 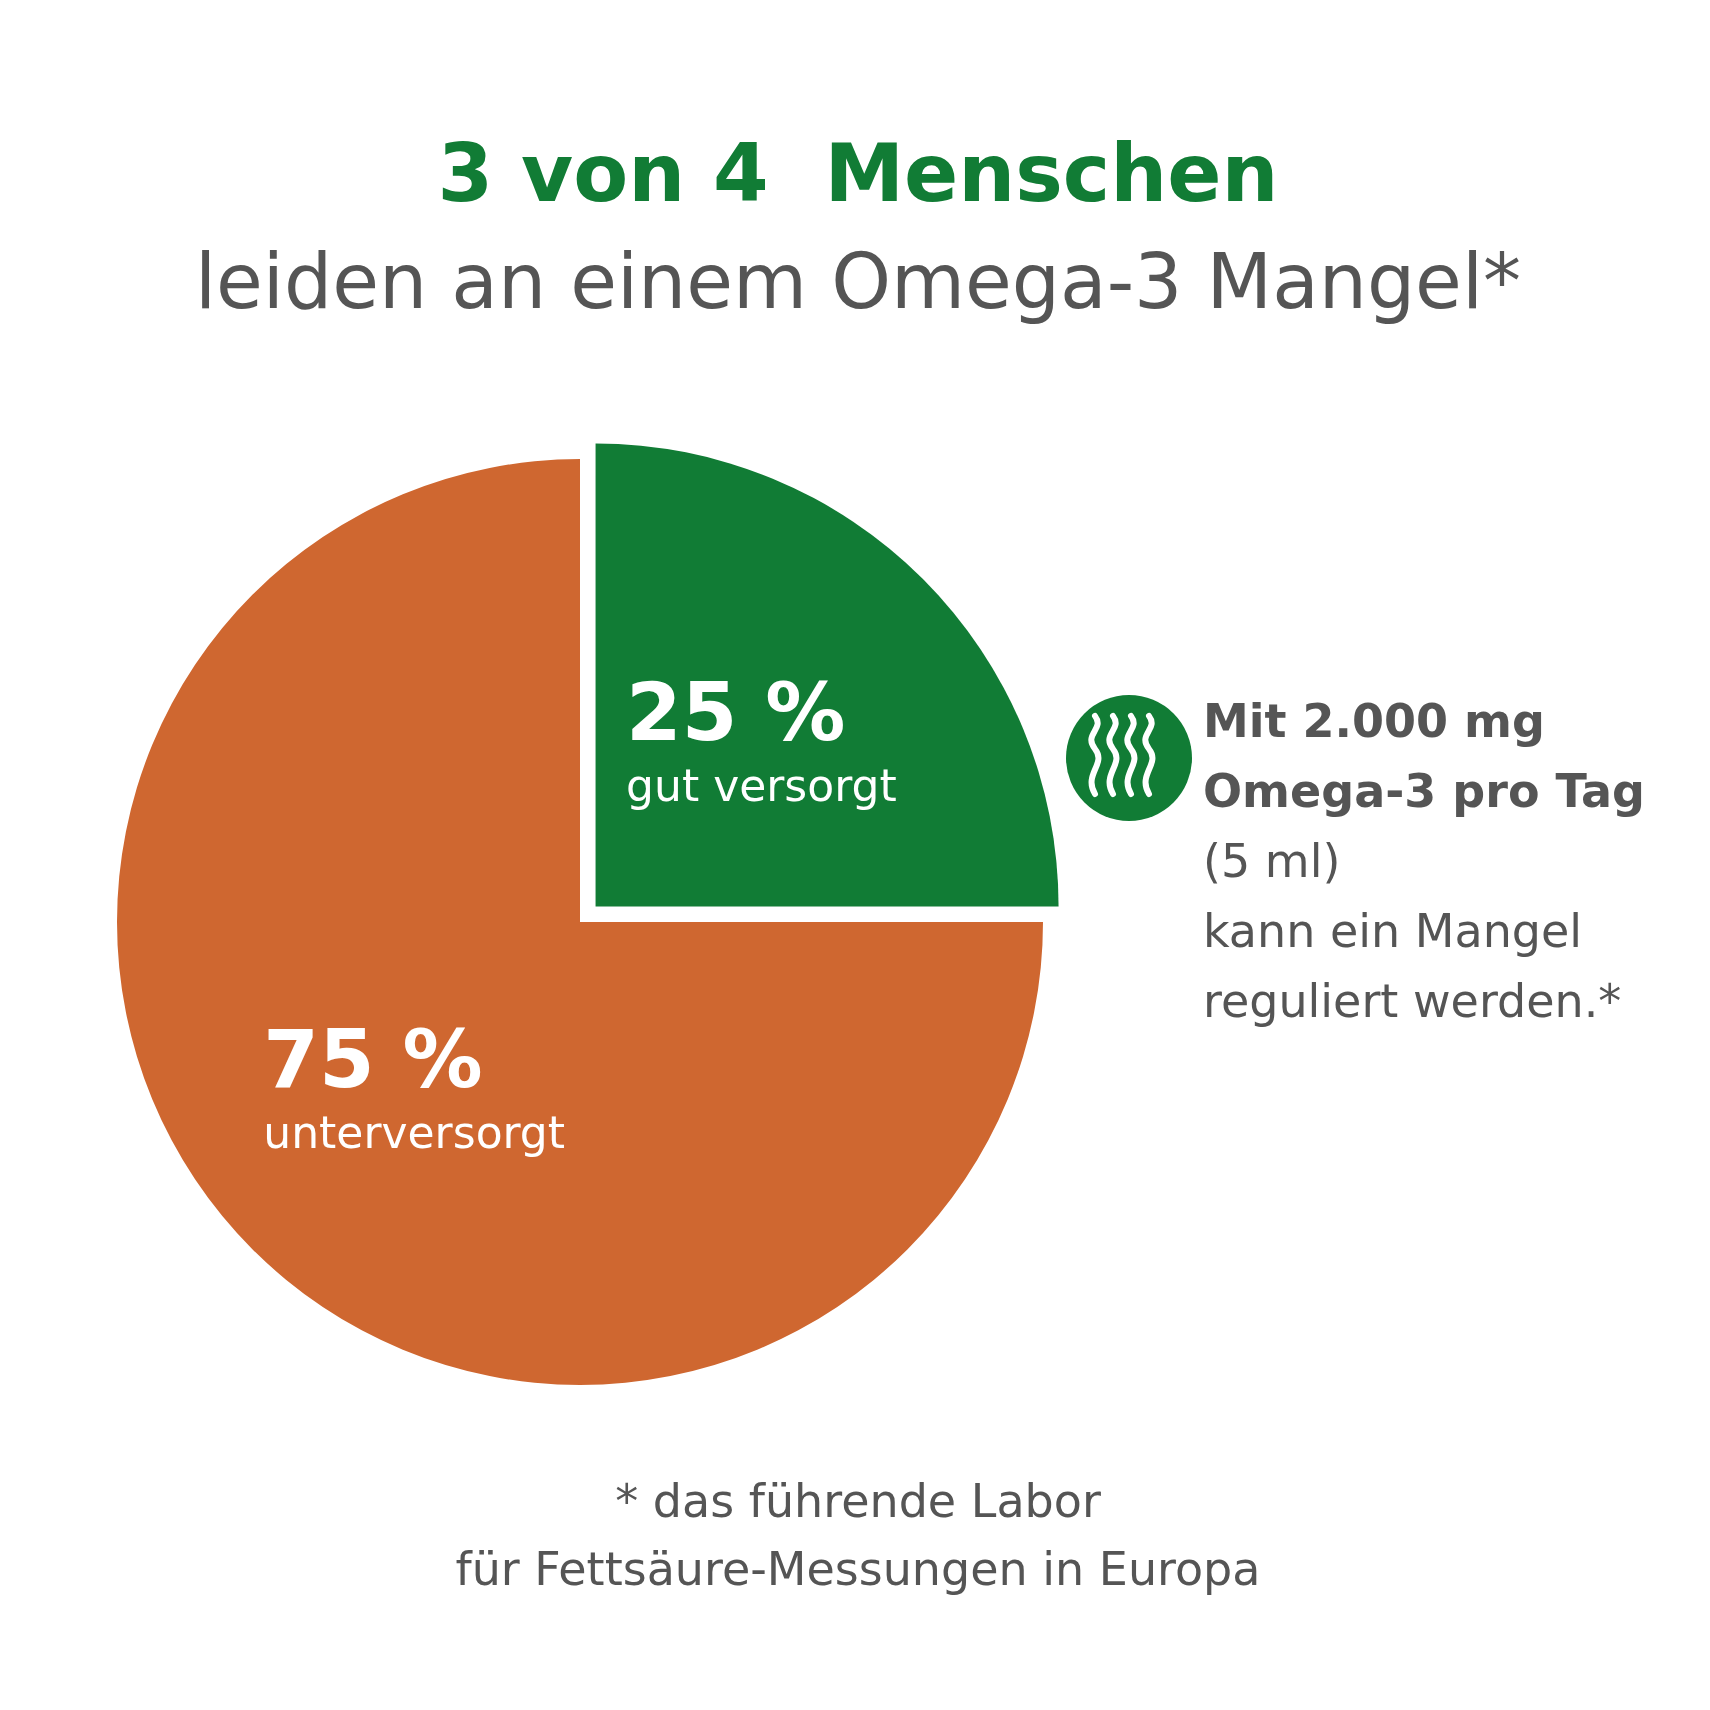 What do you see at coordinates (1412, 1001) in the screenshot?
I see `text: reguliert werden.*` at bounding box center [1412, 1001].